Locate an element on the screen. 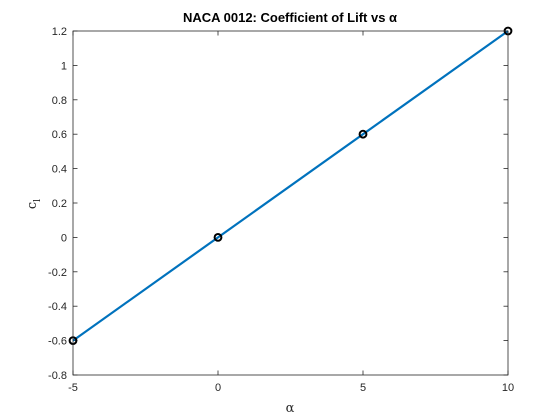  y-axis-label: cl is located at coordinates (34, 204).